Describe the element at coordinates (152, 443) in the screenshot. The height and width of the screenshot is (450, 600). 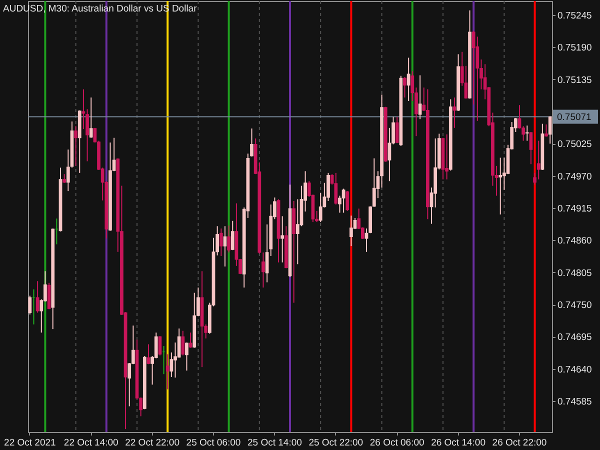
I see `x-tick-label: 22 Oct 22:00` at that location.